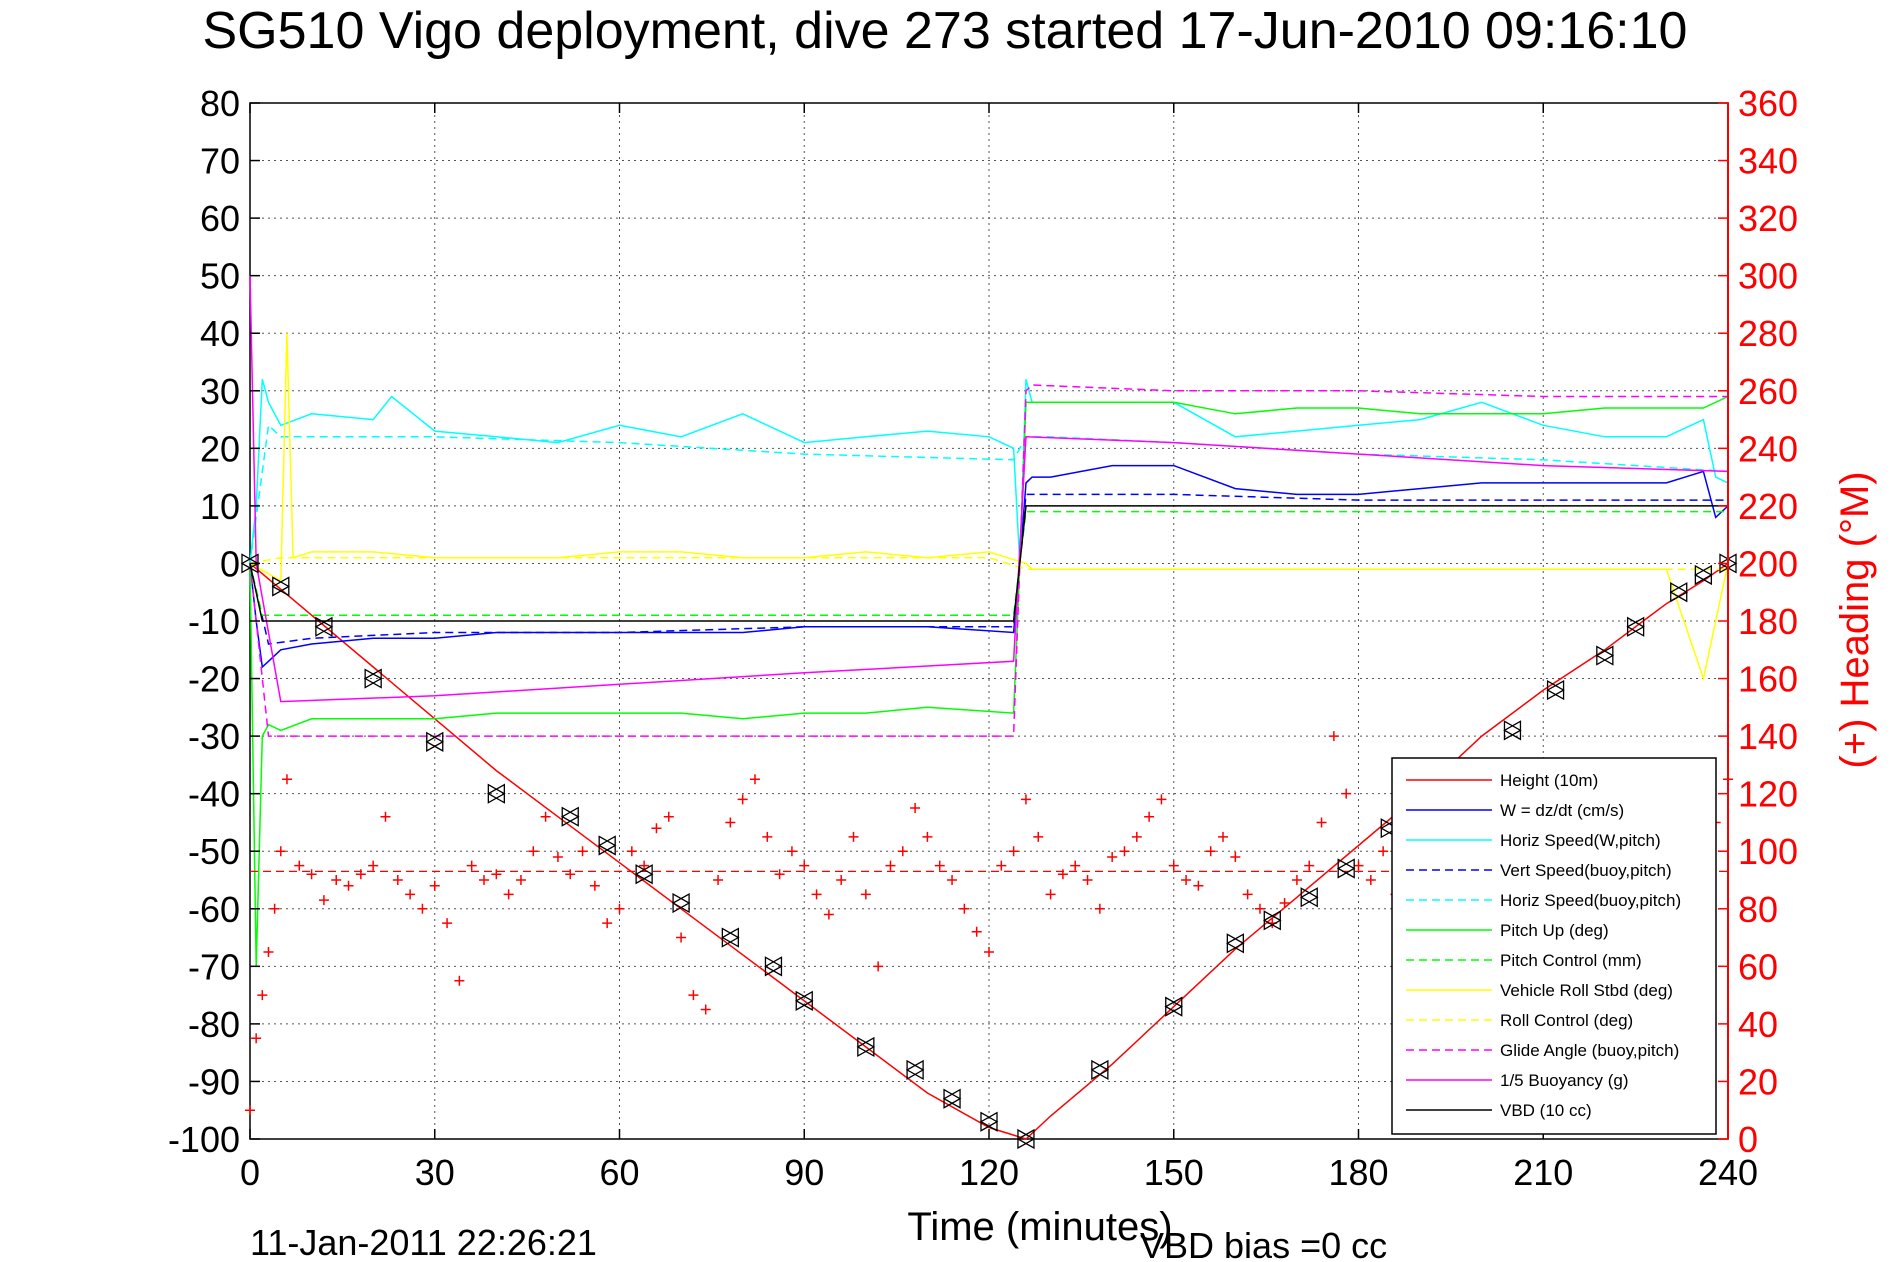  What do you see at coordinates (220, 448) in the screenshot?
I see `y-tick-label: 20` at bounding box center [220, 448].